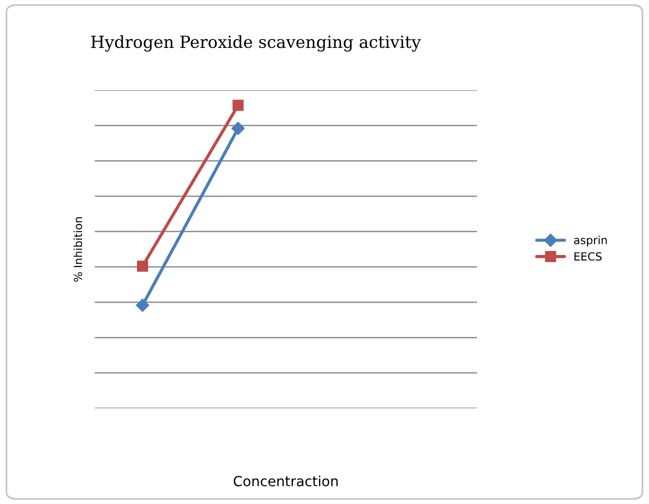 The image size is (649, 504). Describe the element at coordinates (256, 43) in the screenshot. I see `chart-title: Hydrogen Peroxide scavenging activity` at that location.